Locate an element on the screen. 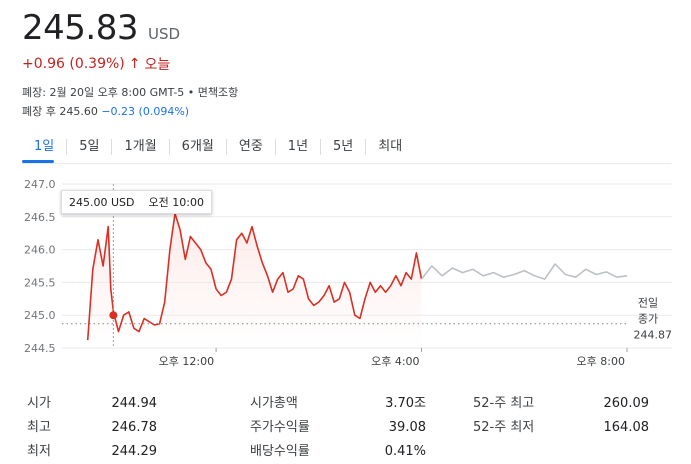 This screenshot has height=464, width=691. y-tick-label: 246.0 is located at coordinates (40, 250).